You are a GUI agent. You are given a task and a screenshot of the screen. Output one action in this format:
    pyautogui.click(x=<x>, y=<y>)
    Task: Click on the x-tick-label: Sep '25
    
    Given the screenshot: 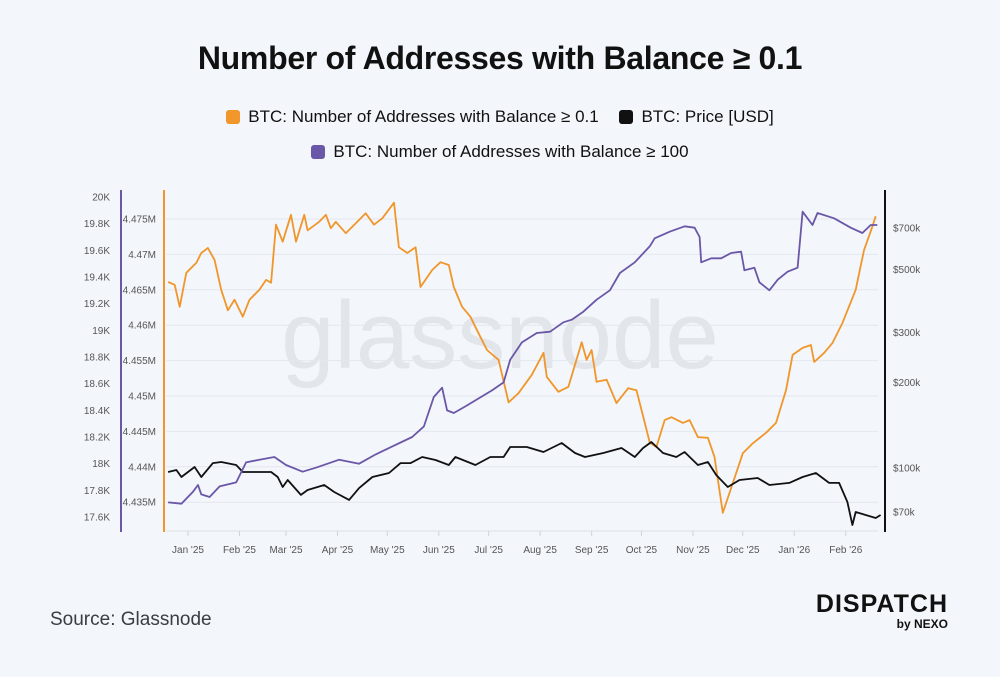 What is the action you would take?
    pyautogui.click(x=592, y=550)
    